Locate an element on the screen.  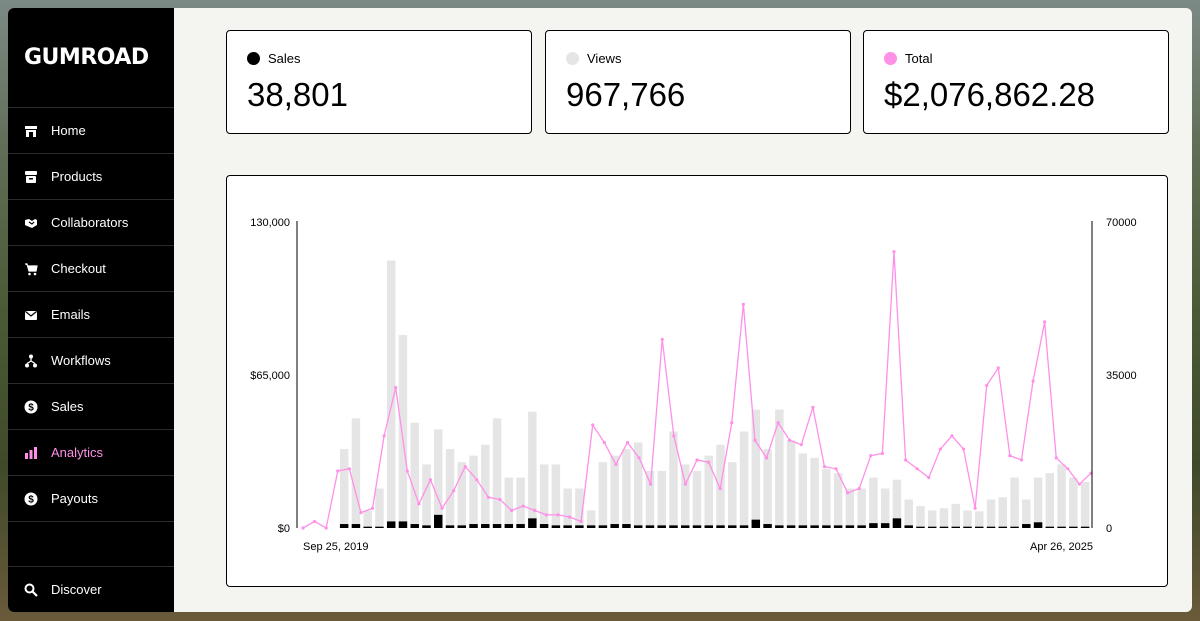
sidebar-item-collaborators: Collaborators is located at coordinates (91, 223).